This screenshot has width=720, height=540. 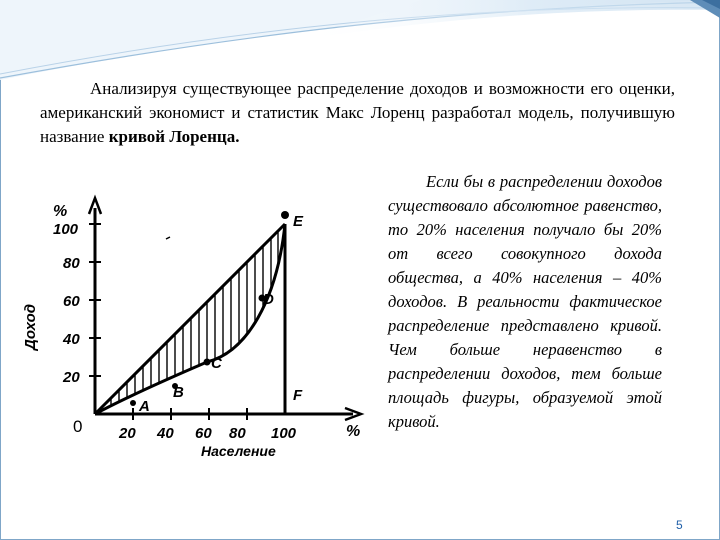 What do you see at coordinates (217, 363) in the screenshot?
I see `point-label-c: C` at bounding box center [217, 363].